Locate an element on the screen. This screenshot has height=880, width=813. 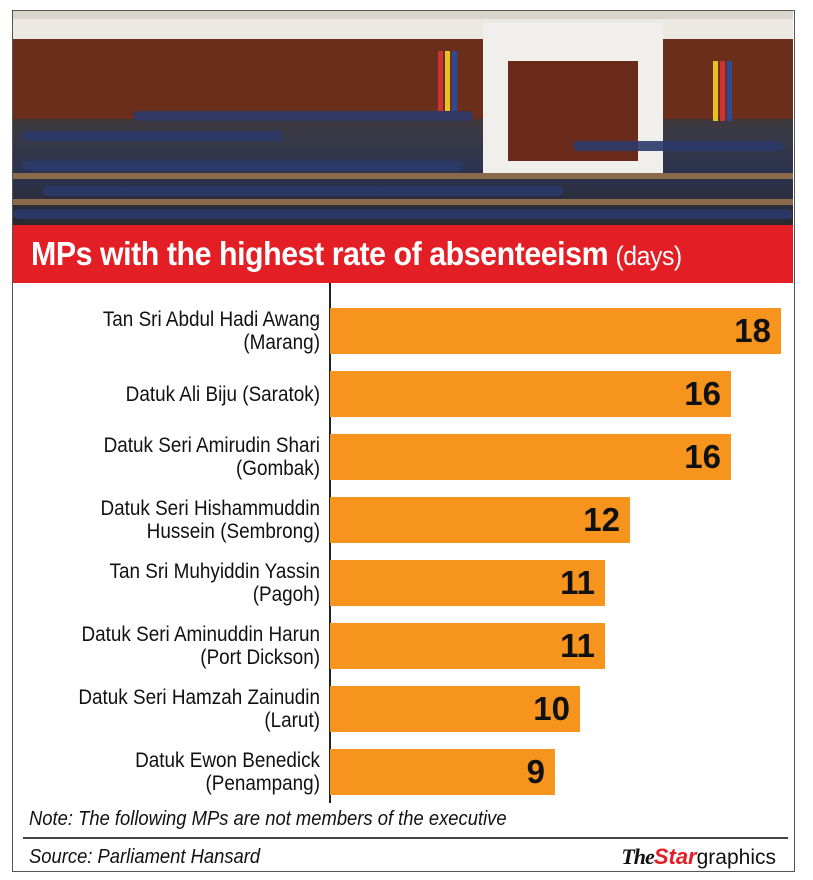
label-line2: (Pagoh) is located at coordinates (286, 594).